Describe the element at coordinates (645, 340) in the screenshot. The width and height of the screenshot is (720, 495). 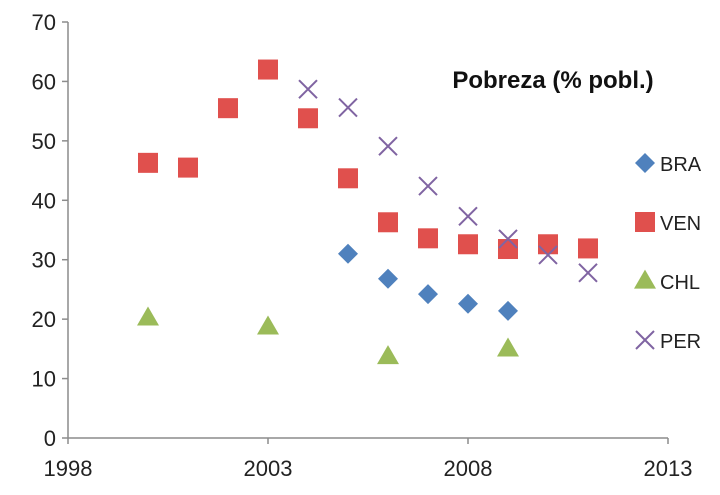
I see `legend-marker-per` at that location.